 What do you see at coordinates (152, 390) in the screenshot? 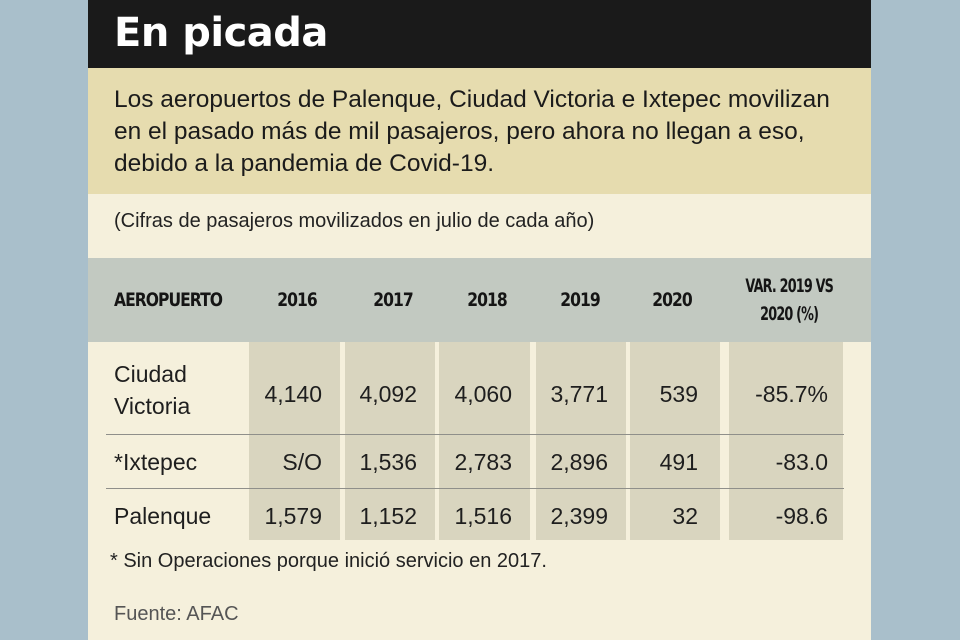
I see `table-row-airport: Ciudad Victoria` at bounding box center [152, 390].